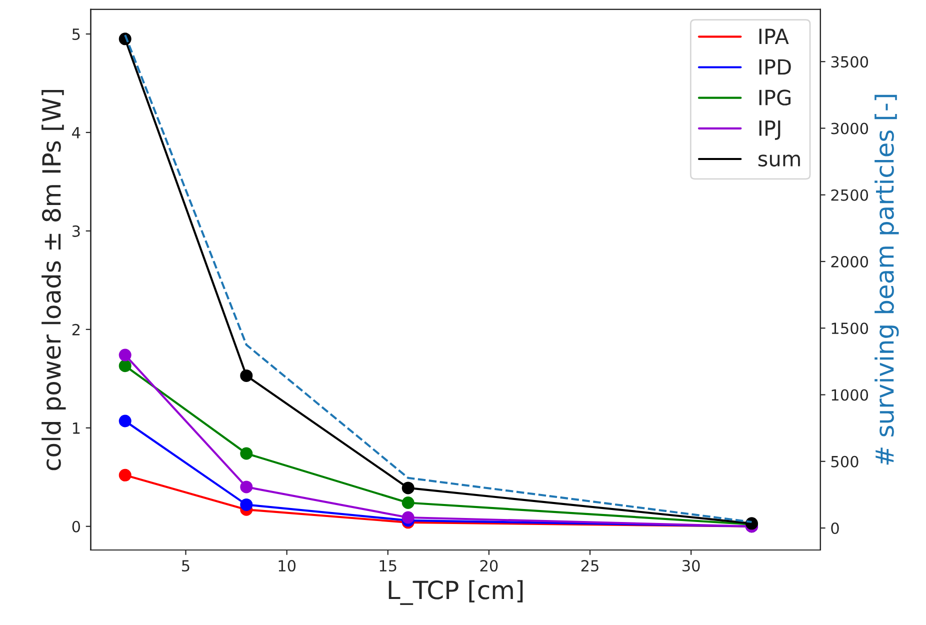 This screenshot has width=926, height=625. What do you see at coordinates (774, 98) in the screenshot?
I see `legend-label: IPG` at bounding box center [774, 98].